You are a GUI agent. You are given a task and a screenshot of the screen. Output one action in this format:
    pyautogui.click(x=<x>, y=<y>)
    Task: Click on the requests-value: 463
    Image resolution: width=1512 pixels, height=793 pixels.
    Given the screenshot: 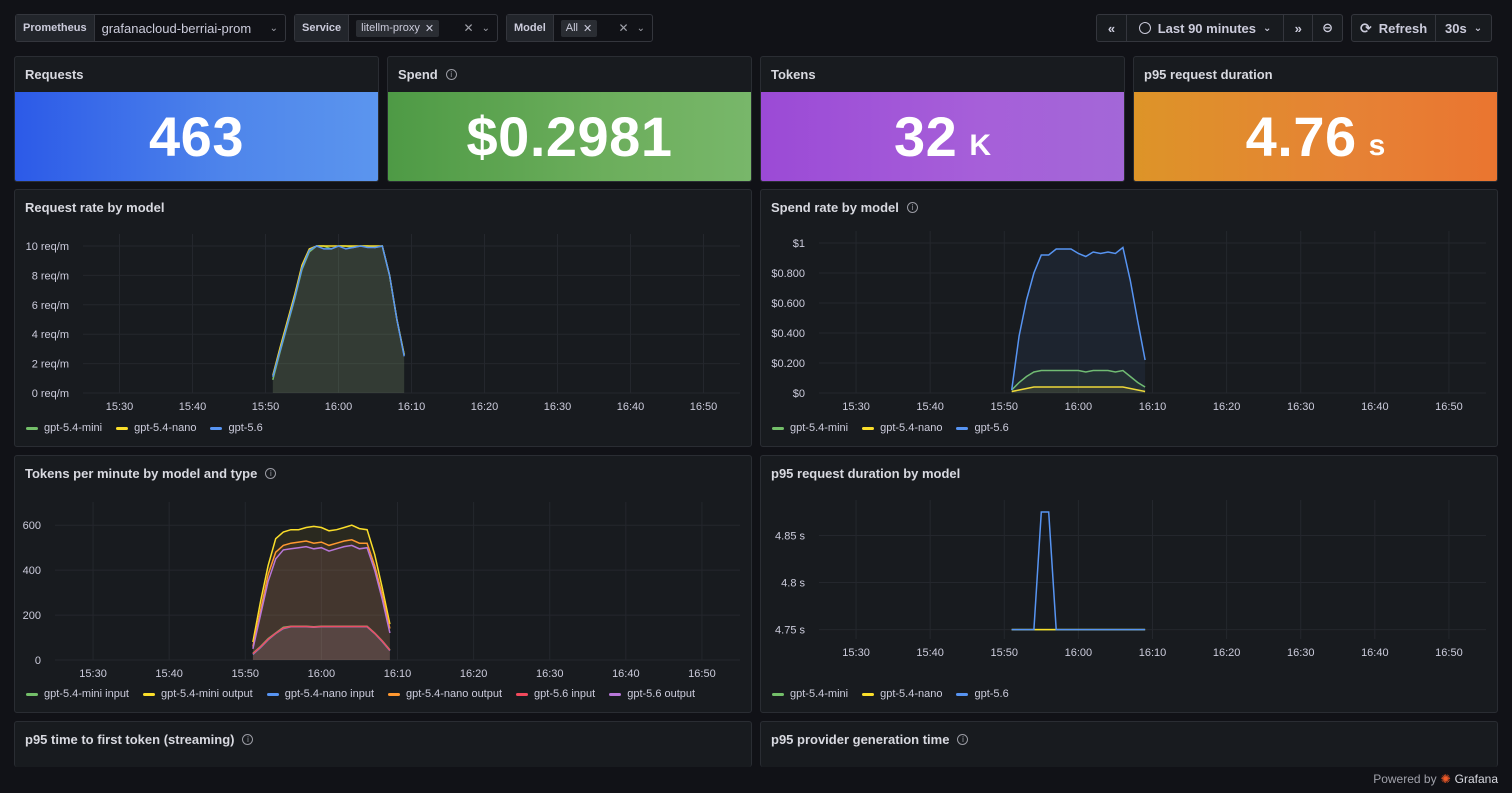 What is the action you would take?
    pyautogui.click(x=196, y=136)
    